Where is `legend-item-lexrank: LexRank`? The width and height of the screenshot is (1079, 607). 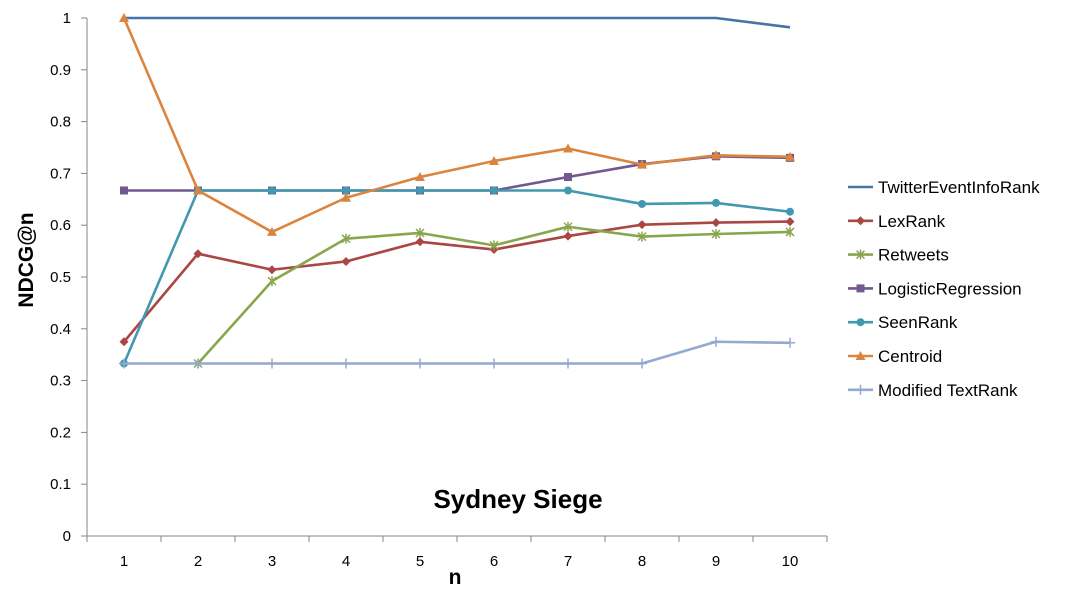
legend-item-lexrank: LexRank is located at coordinates (897, 221).